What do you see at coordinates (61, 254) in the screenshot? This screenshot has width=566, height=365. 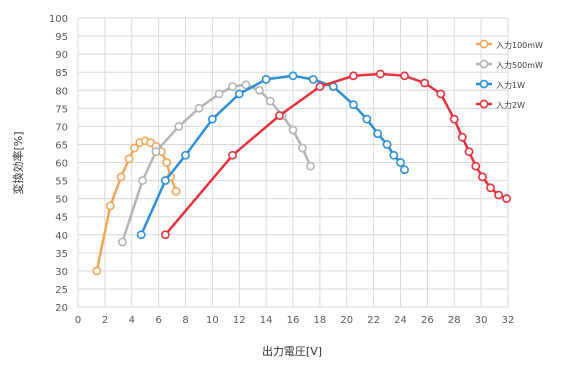 I see `y-tick-label: 35` at bounding box center [61, 254].